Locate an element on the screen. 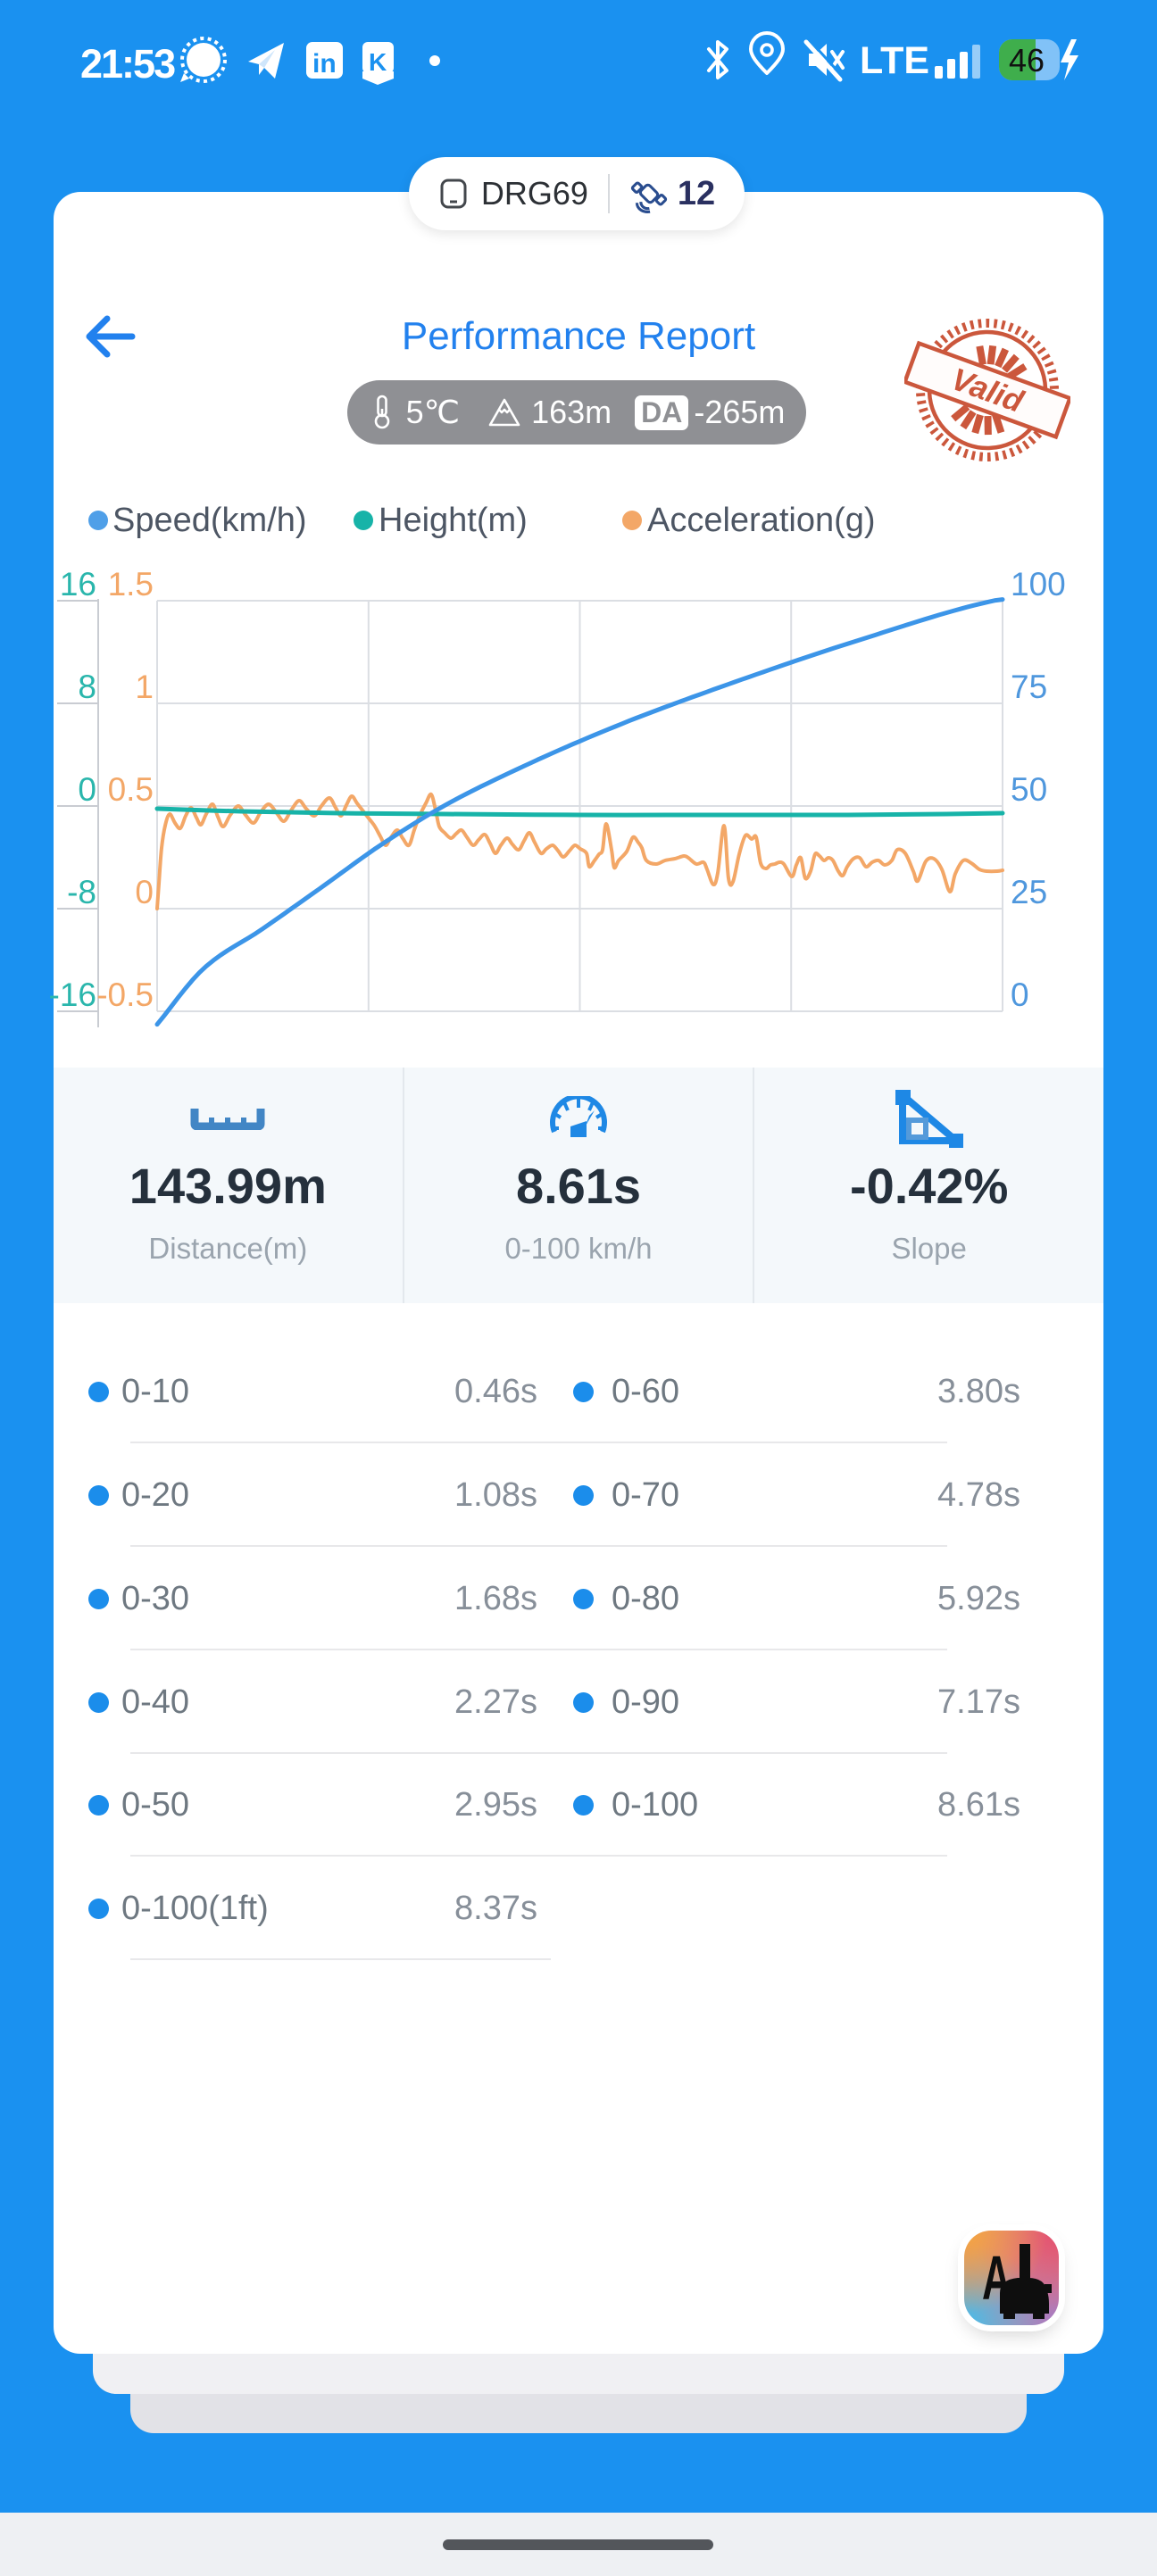 This screenshot has height=2576, width=1157. svg-text: 0.5 is located at coordinates (131, 789).